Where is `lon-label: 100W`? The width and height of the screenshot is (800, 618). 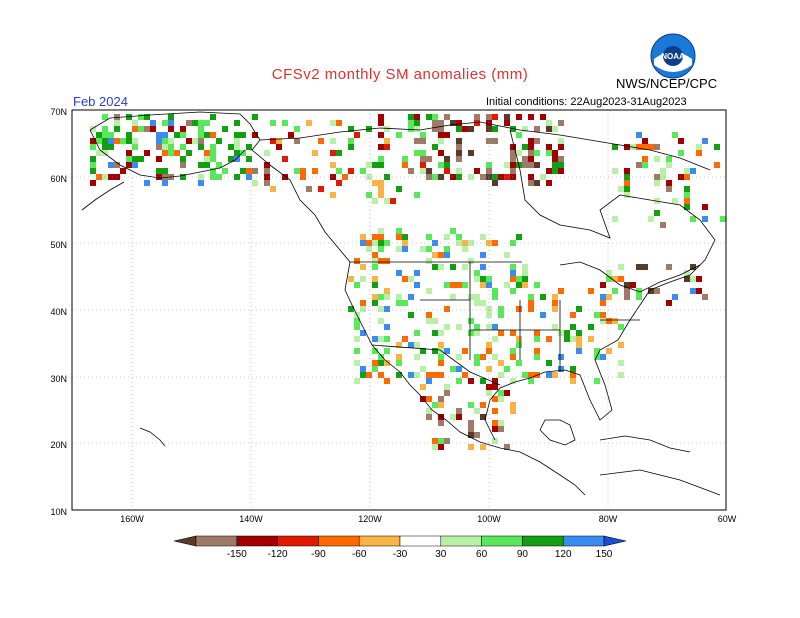 lon-label: 100W is located at coordinates (489, 519).